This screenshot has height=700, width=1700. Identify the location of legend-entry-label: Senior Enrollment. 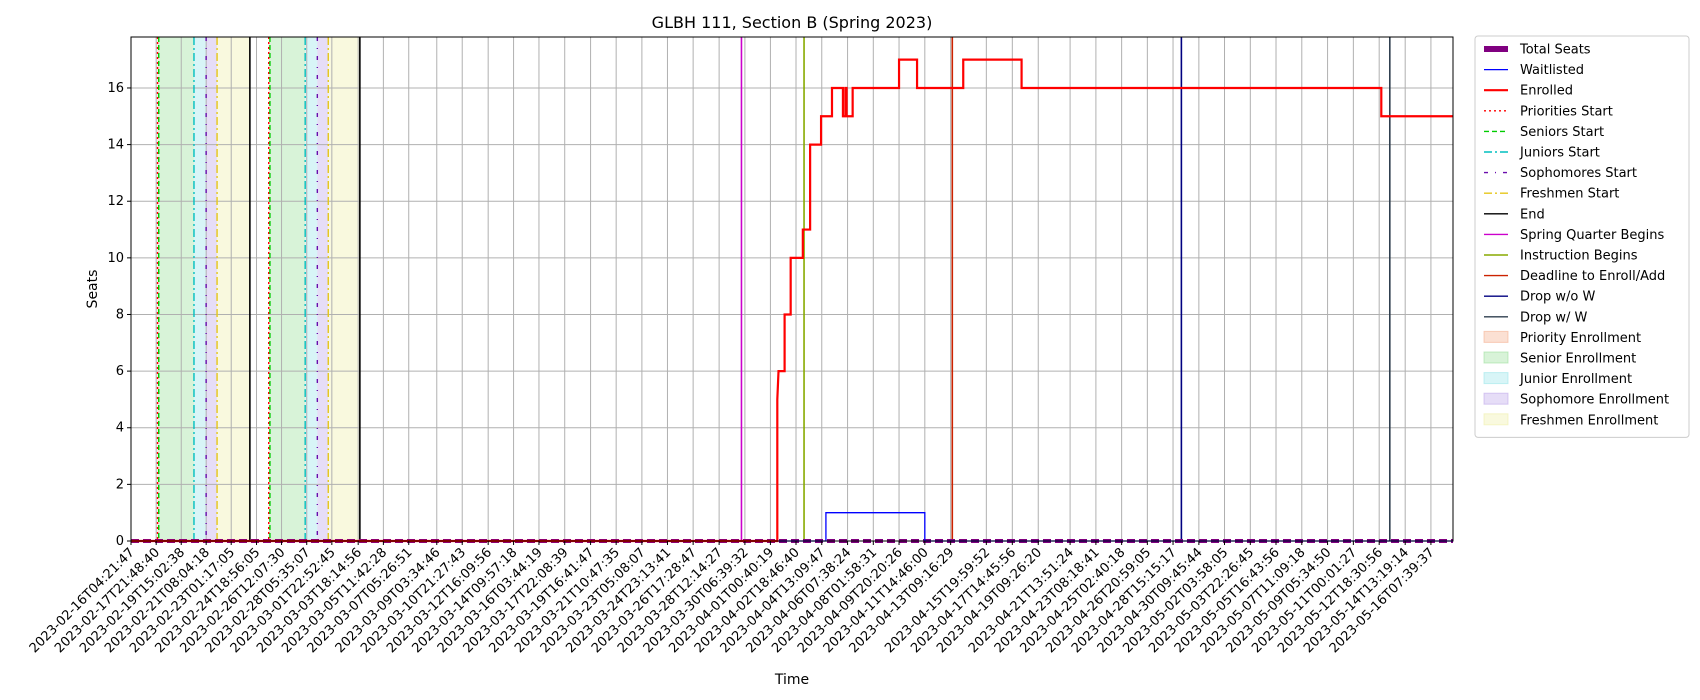
(1578, 359).